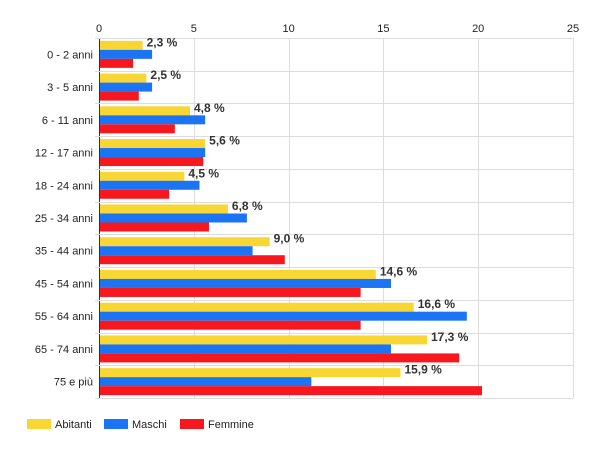 This screenshot has height=450, width=600. Describe the element at coordinates (478, 29) in the screenshot. I see `x-tick-label: 20` at that location.